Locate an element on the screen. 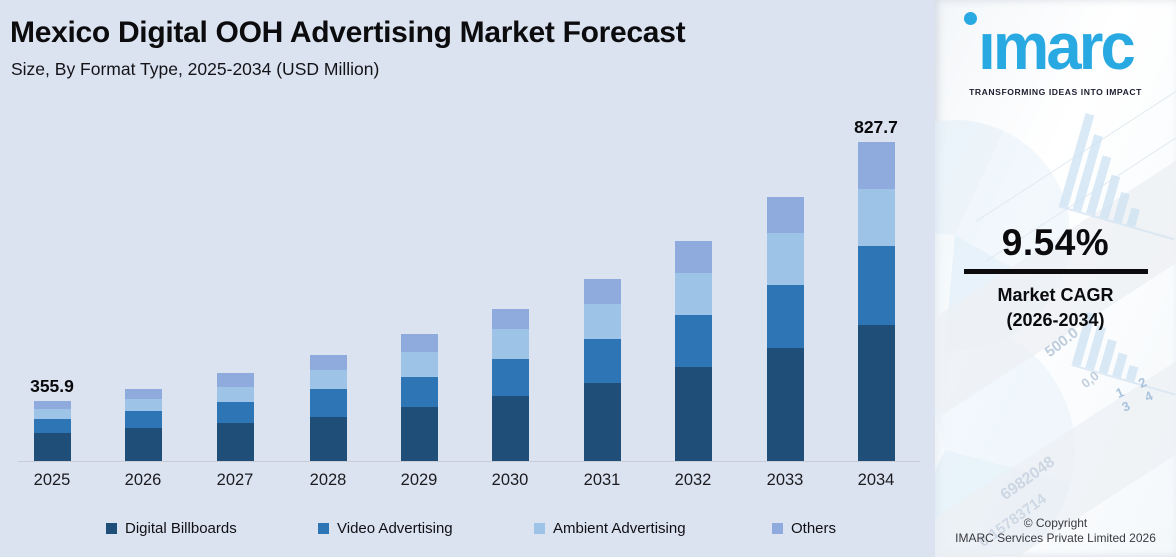 This screenshot has width=1176, height=557. x-tick-label: 2034 is located at coordinates (876, 480).